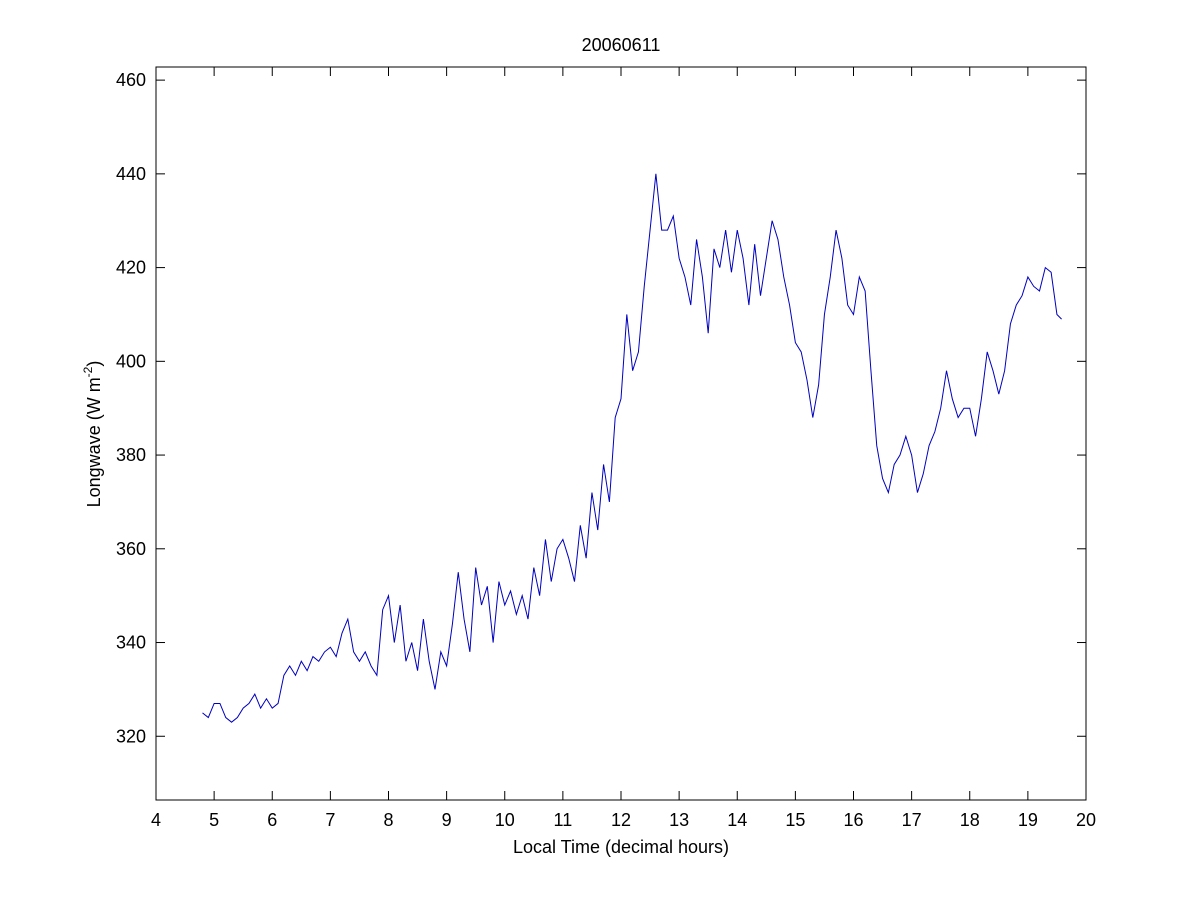  I want to click on x-tick-label: 20, so click(1086, 820).